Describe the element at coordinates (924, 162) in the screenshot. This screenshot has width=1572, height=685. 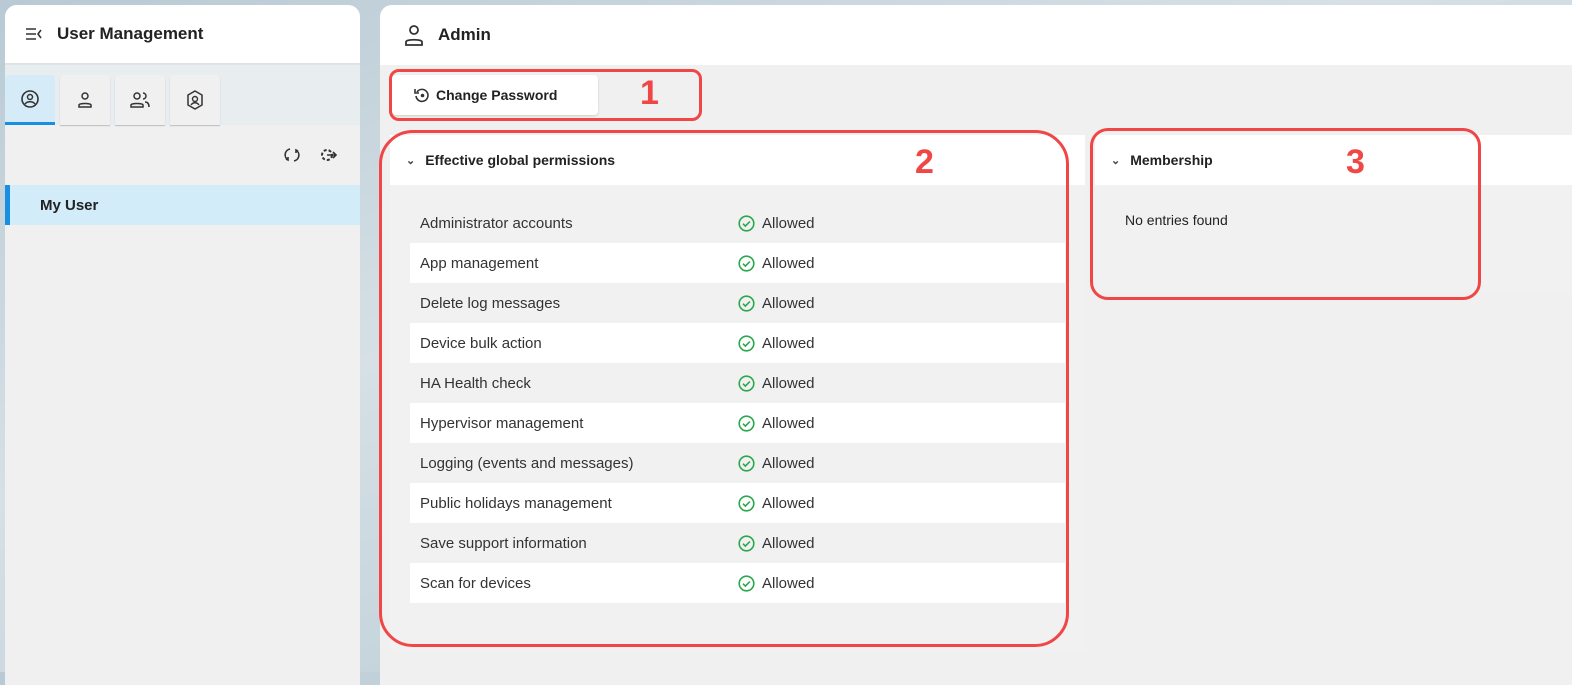
I see `annotation-label-2: 2` at that location.